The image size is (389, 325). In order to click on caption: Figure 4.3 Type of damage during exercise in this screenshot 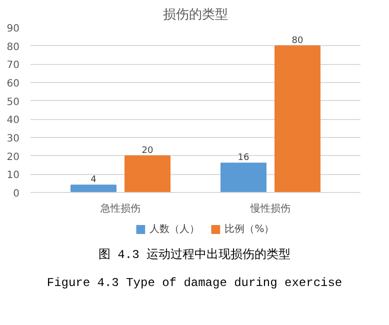, I will do `click(194, 283)`.